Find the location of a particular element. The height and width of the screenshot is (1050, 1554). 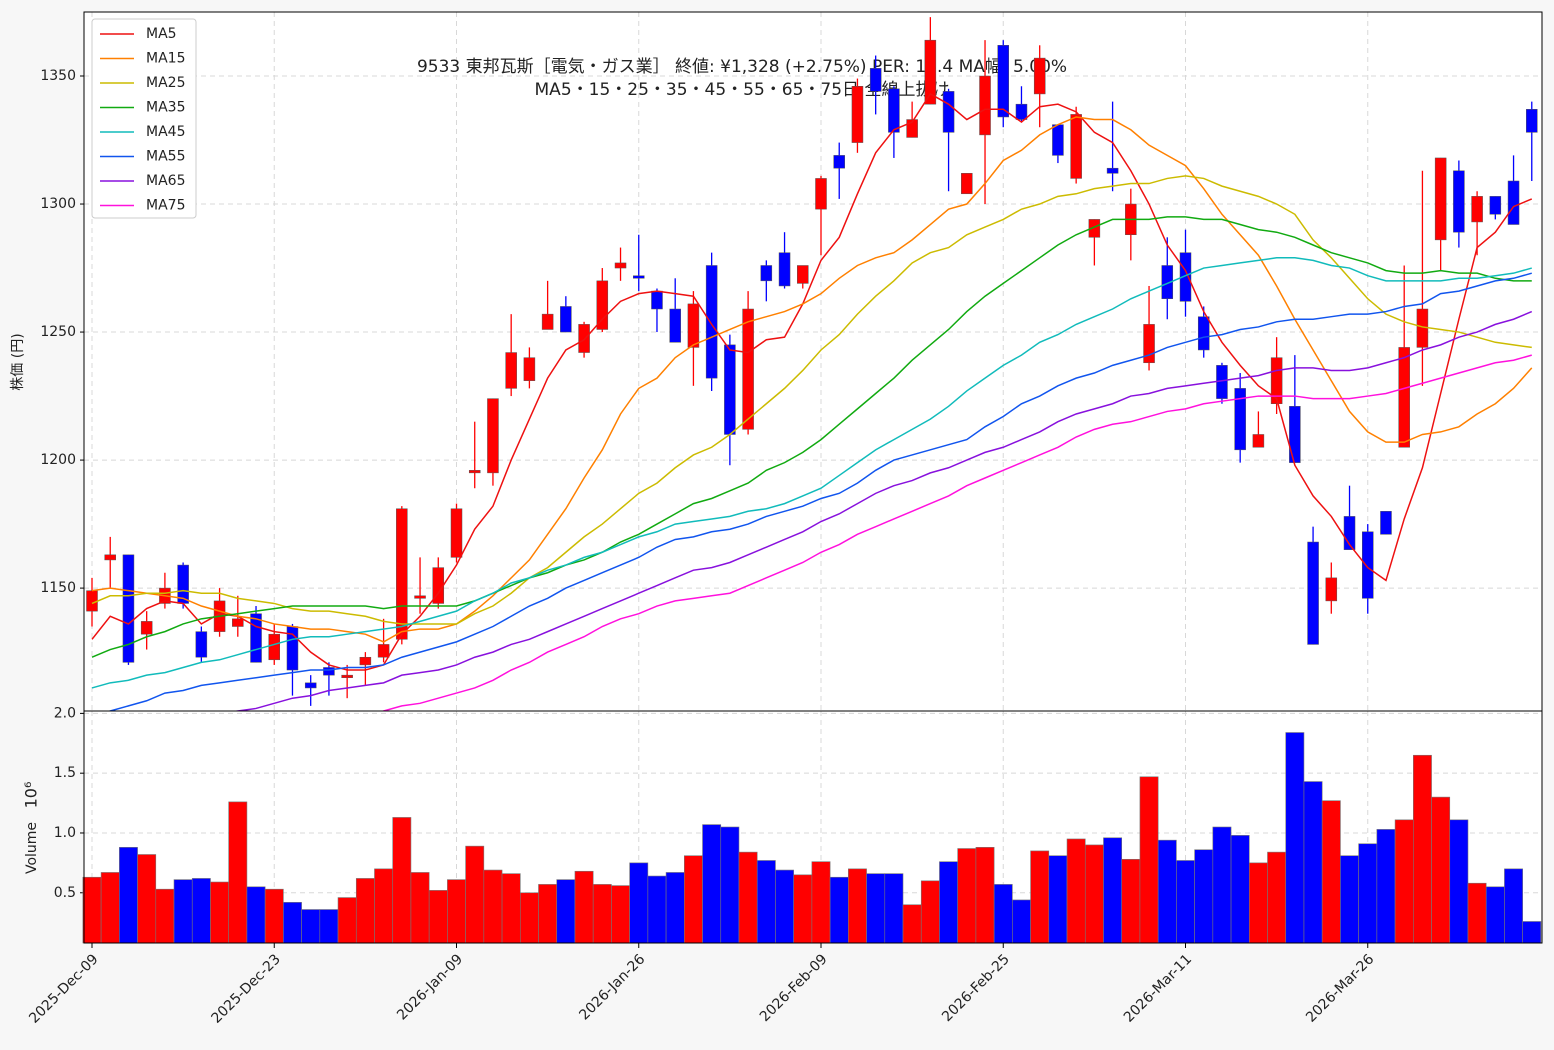

y-tick-label: 1350 is located at coordinates (58, 76).